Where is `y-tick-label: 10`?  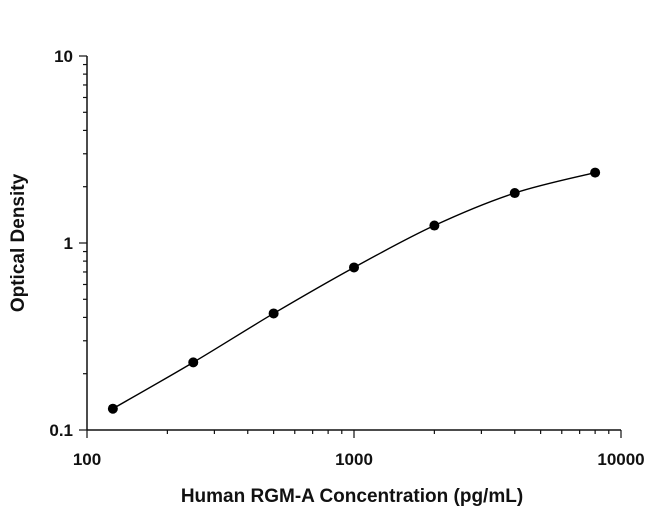 y-tick-label: 10 is located at coordinates (63, 56).